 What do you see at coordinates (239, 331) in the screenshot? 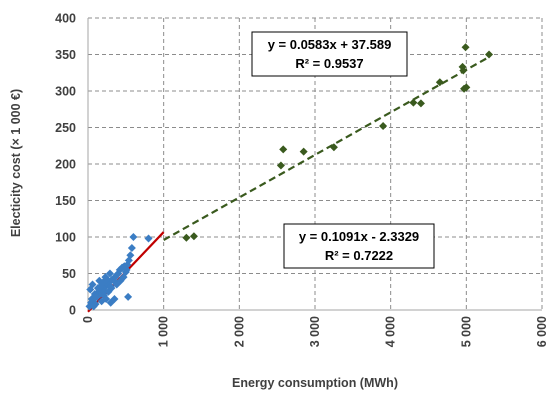
I see `x-tick-label: 2 000` at bounding box center [239, 331].